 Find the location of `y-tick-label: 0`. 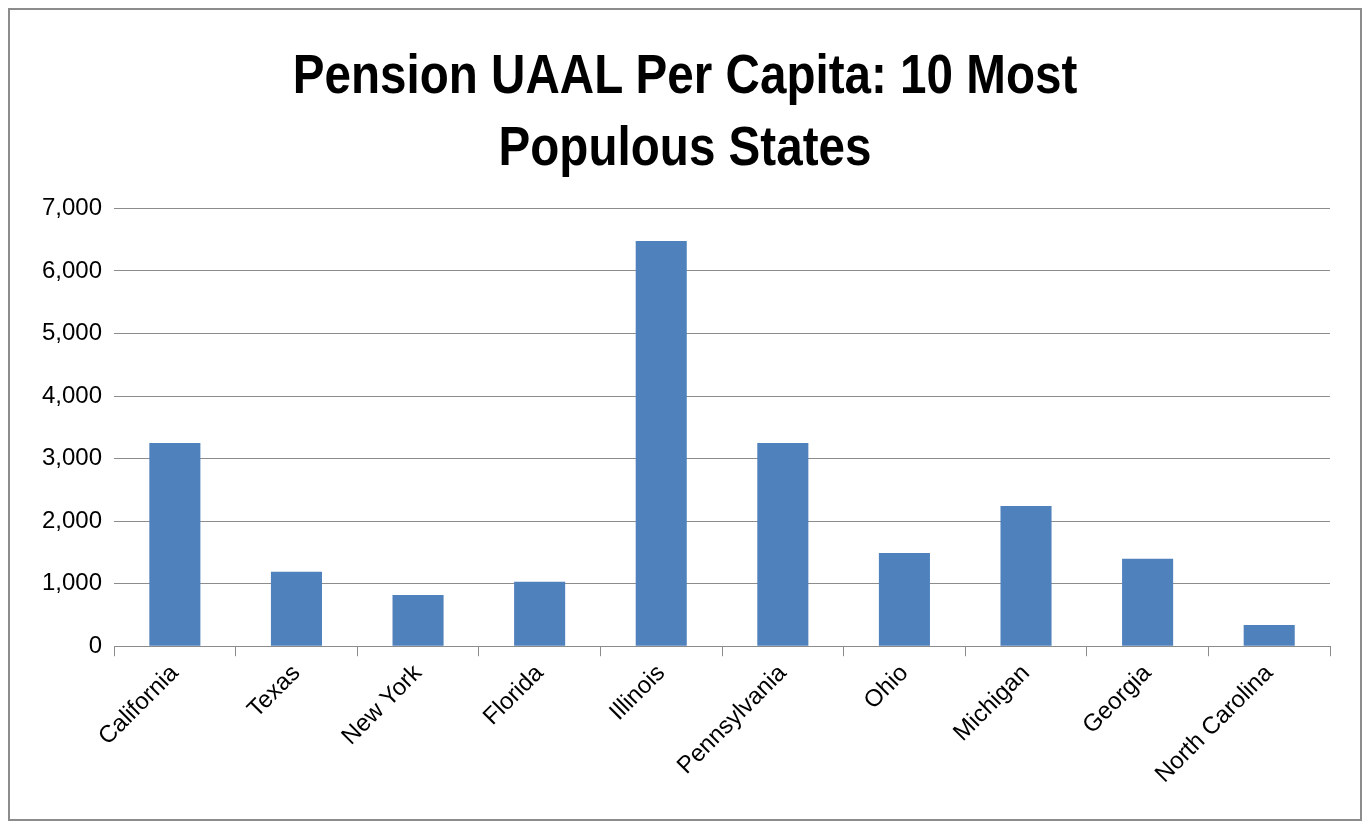

y-tick-label: 0 is located at coordinates (95, 644).